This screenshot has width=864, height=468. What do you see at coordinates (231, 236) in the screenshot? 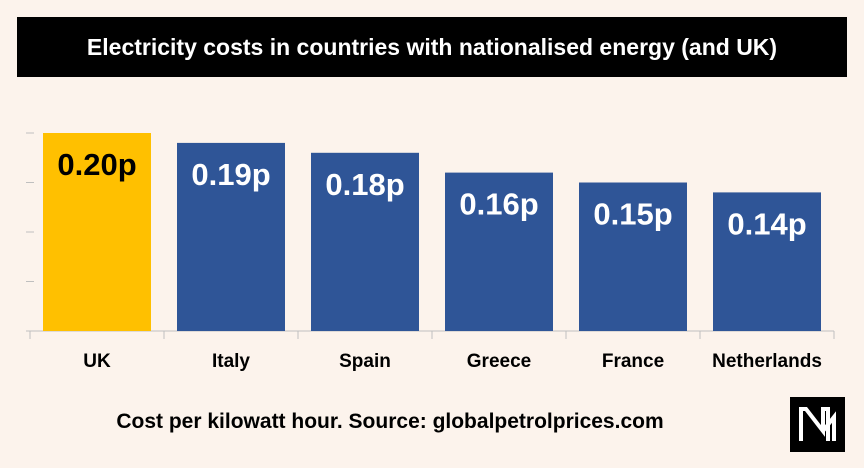
I see `bar-italy` at bounding box center [231, 236].